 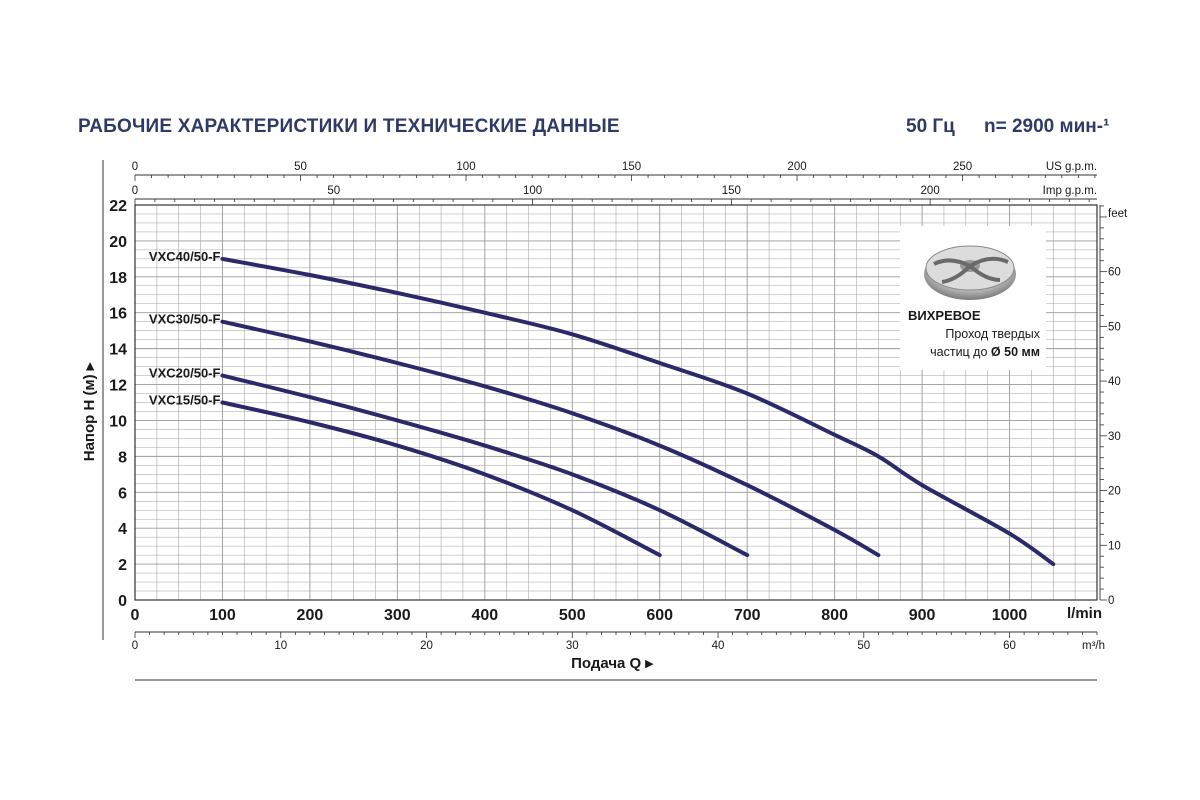 I want to click on us-gpm-unit-label: US g.p.m., so click(x=1071, y=167).